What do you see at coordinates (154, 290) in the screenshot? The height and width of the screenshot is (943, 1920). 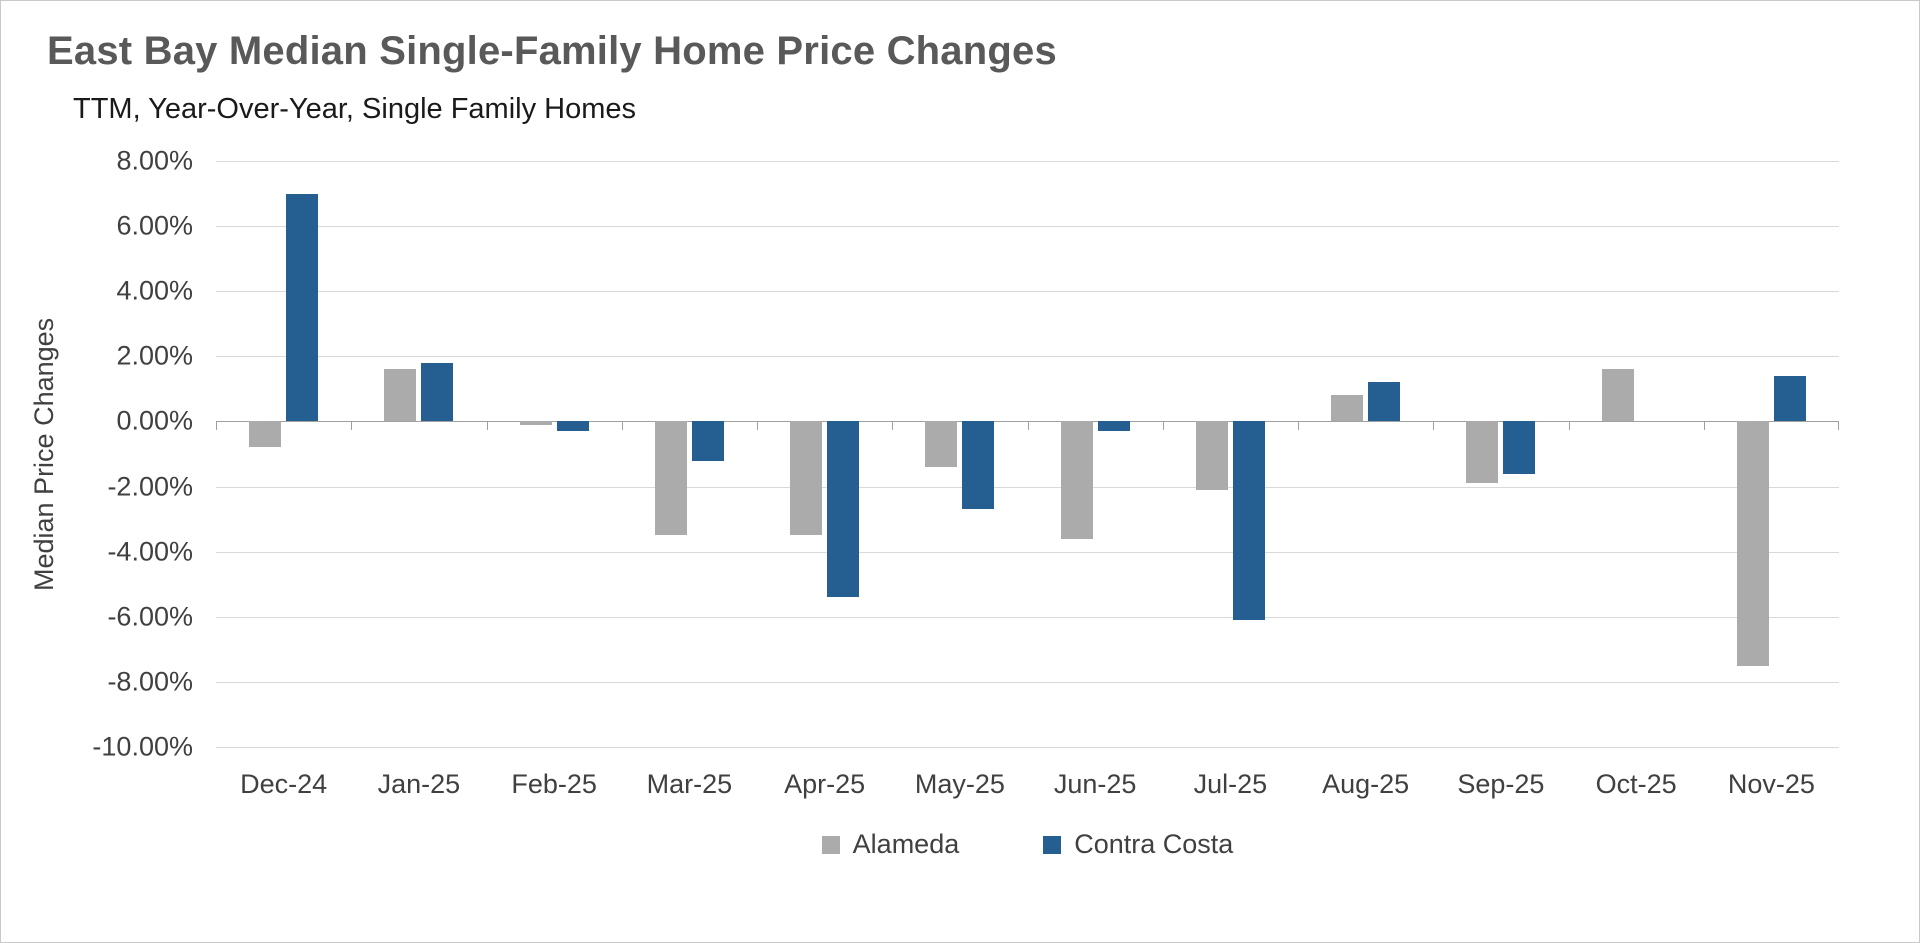 I see `y-tick-label: 4.00%` at bounding box center [154, 290].